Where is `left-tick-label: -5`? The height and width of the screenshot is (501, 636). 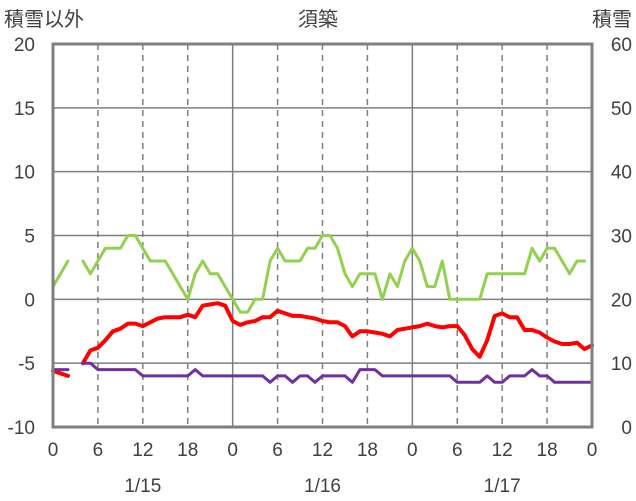
left-tick-label: -5 is located at coordinates (26, 364).